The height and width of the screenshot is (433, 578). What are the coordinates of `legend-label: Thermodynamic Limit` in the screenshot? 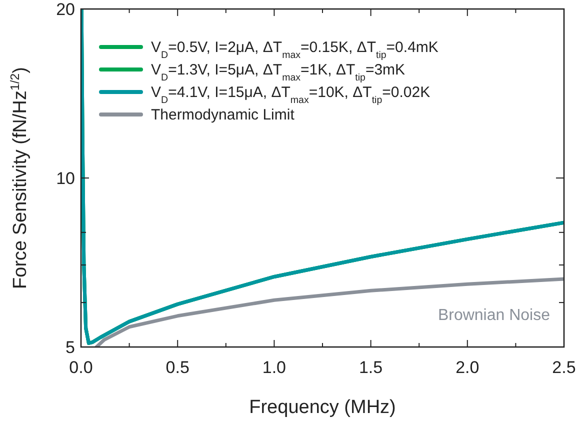 It's located at (223, 115).